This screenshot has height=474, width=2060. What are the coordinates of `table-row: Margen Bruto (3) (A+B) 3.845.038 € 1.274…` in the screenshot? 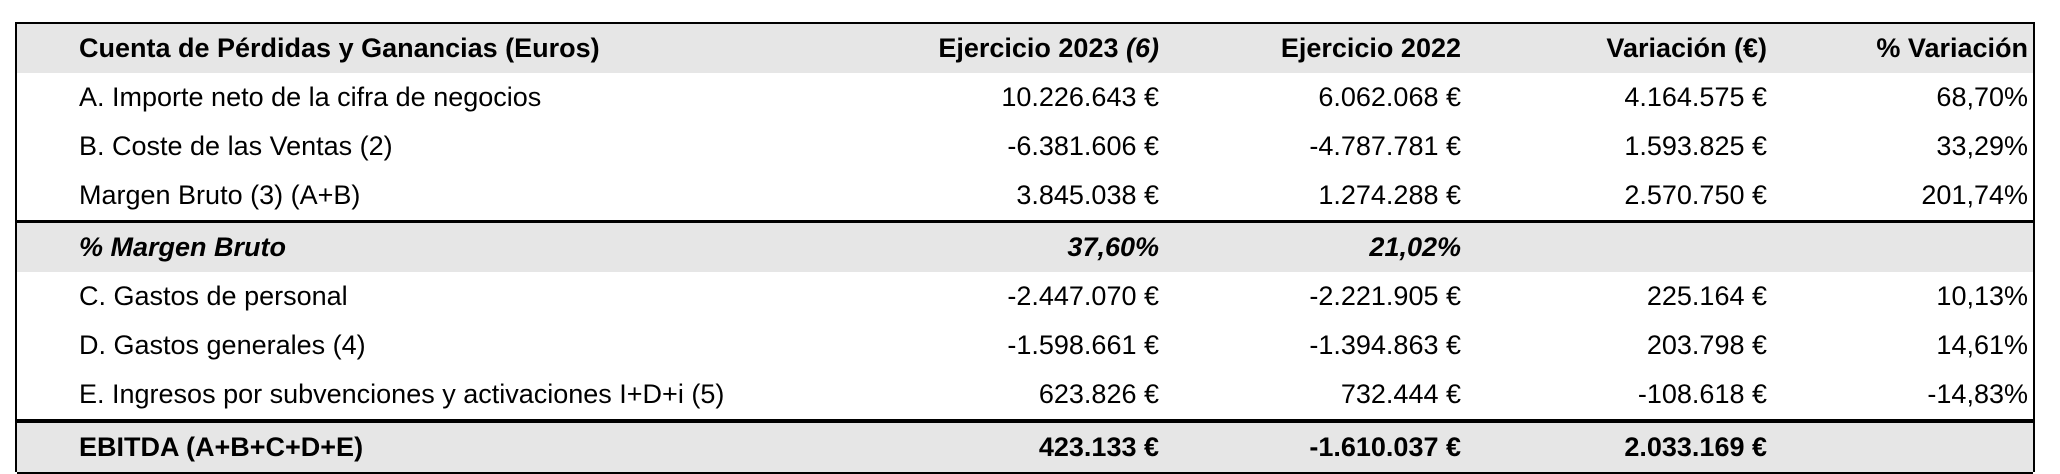 It's located at (1025, 195).